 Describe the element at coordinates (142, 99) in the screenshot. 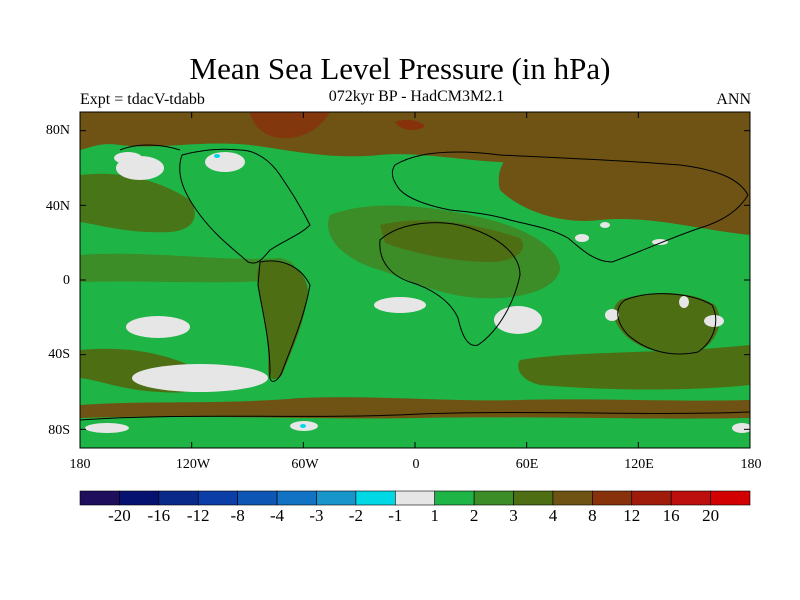

I see `experiment-label: Expt = tdacV-tdabb` at that location.